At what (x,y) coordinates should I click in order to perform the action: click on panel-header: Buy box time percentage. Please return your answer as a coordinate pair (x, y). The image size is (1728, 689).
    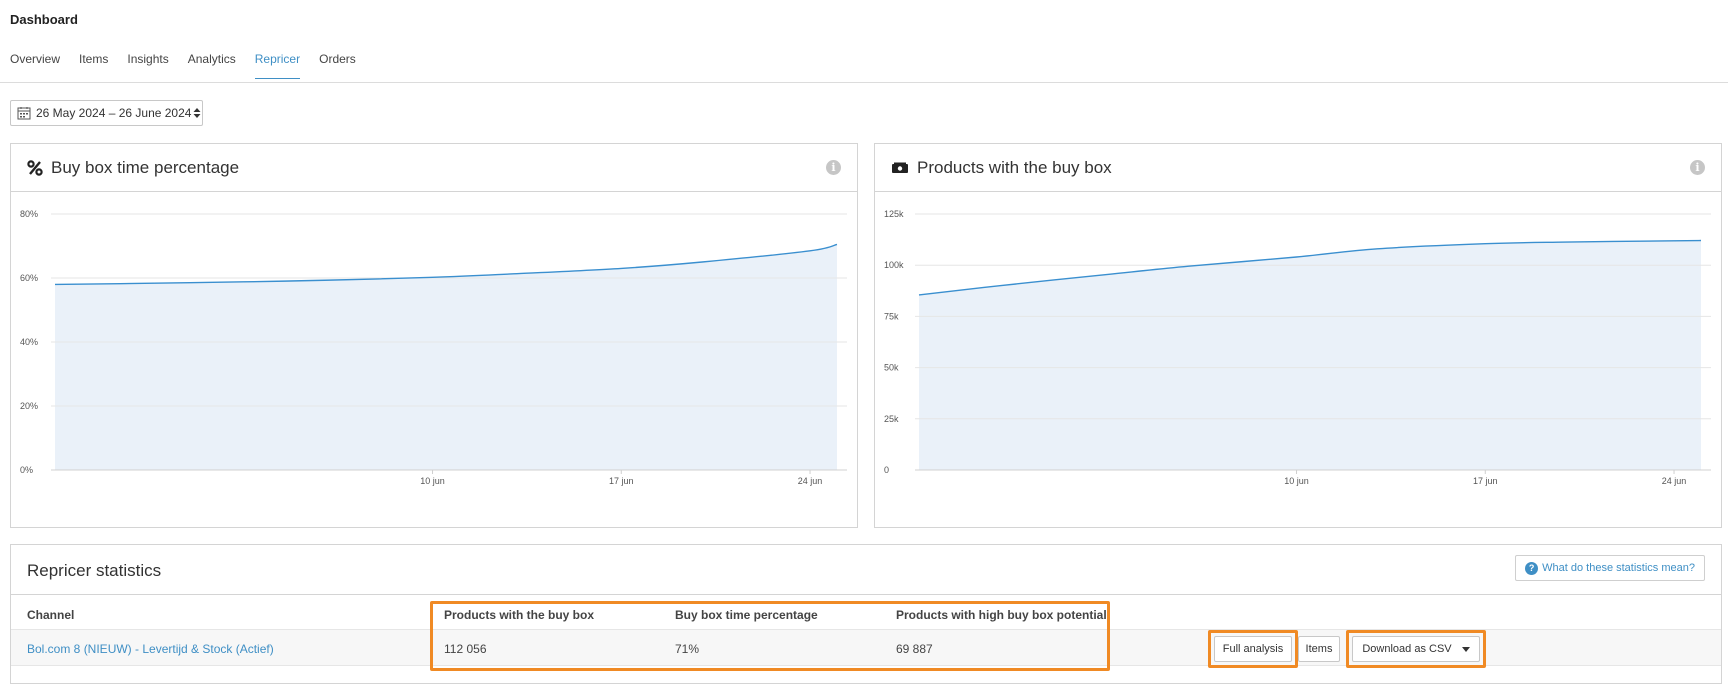
    Looking at the image, I should click on (434, 168).